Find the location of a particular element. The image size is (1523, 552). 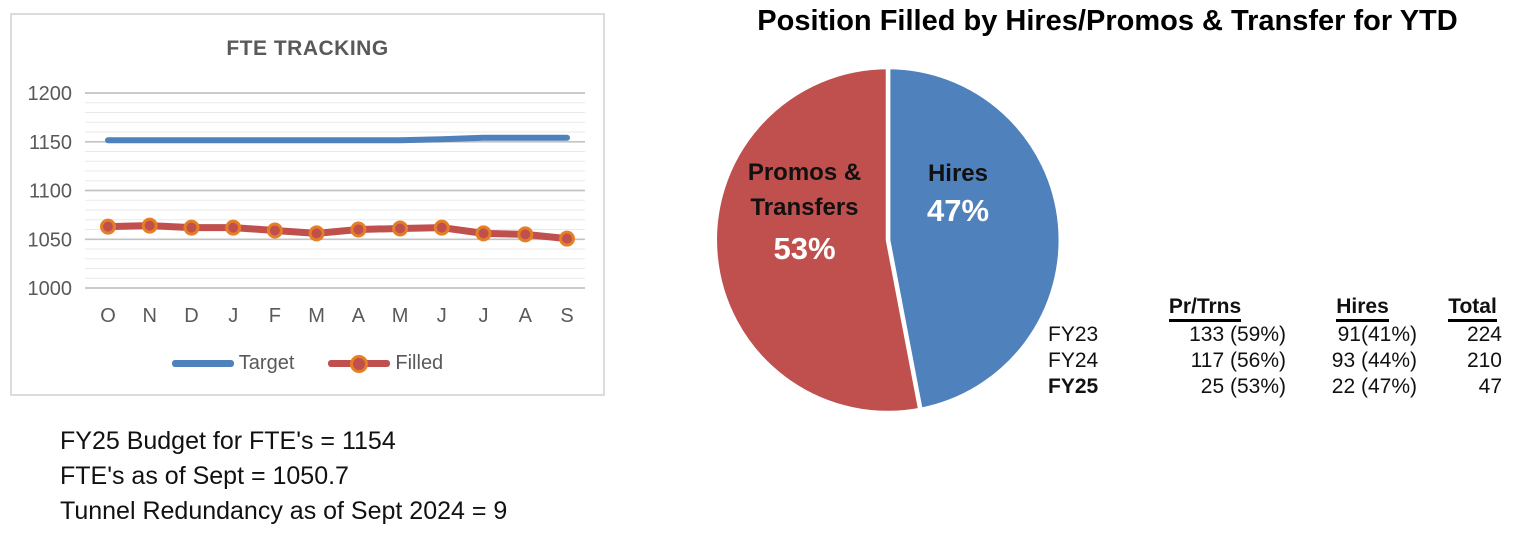

table-cell-fy24-total: 210 is located at coordinates (1484, 360).